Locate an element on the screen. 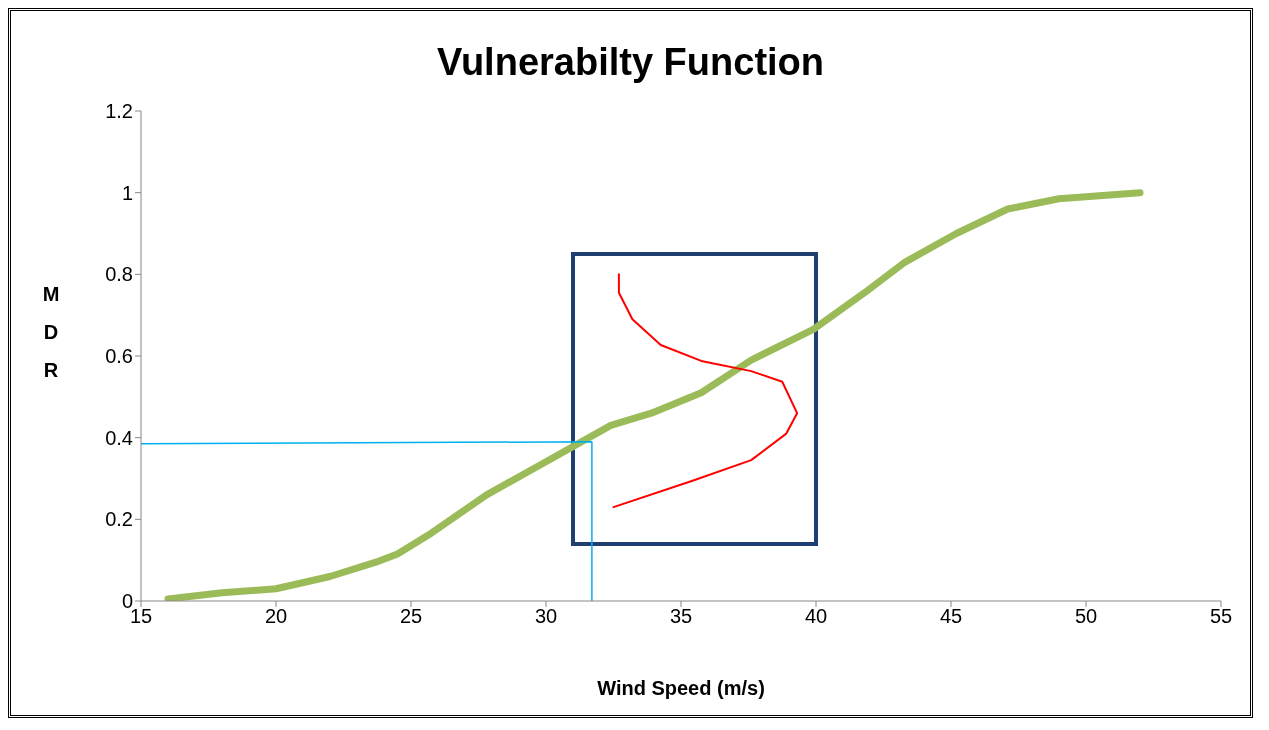 This screenshot has width=1269, height=730. x-tick-label: 50 is located at coordinates (1086, 616).